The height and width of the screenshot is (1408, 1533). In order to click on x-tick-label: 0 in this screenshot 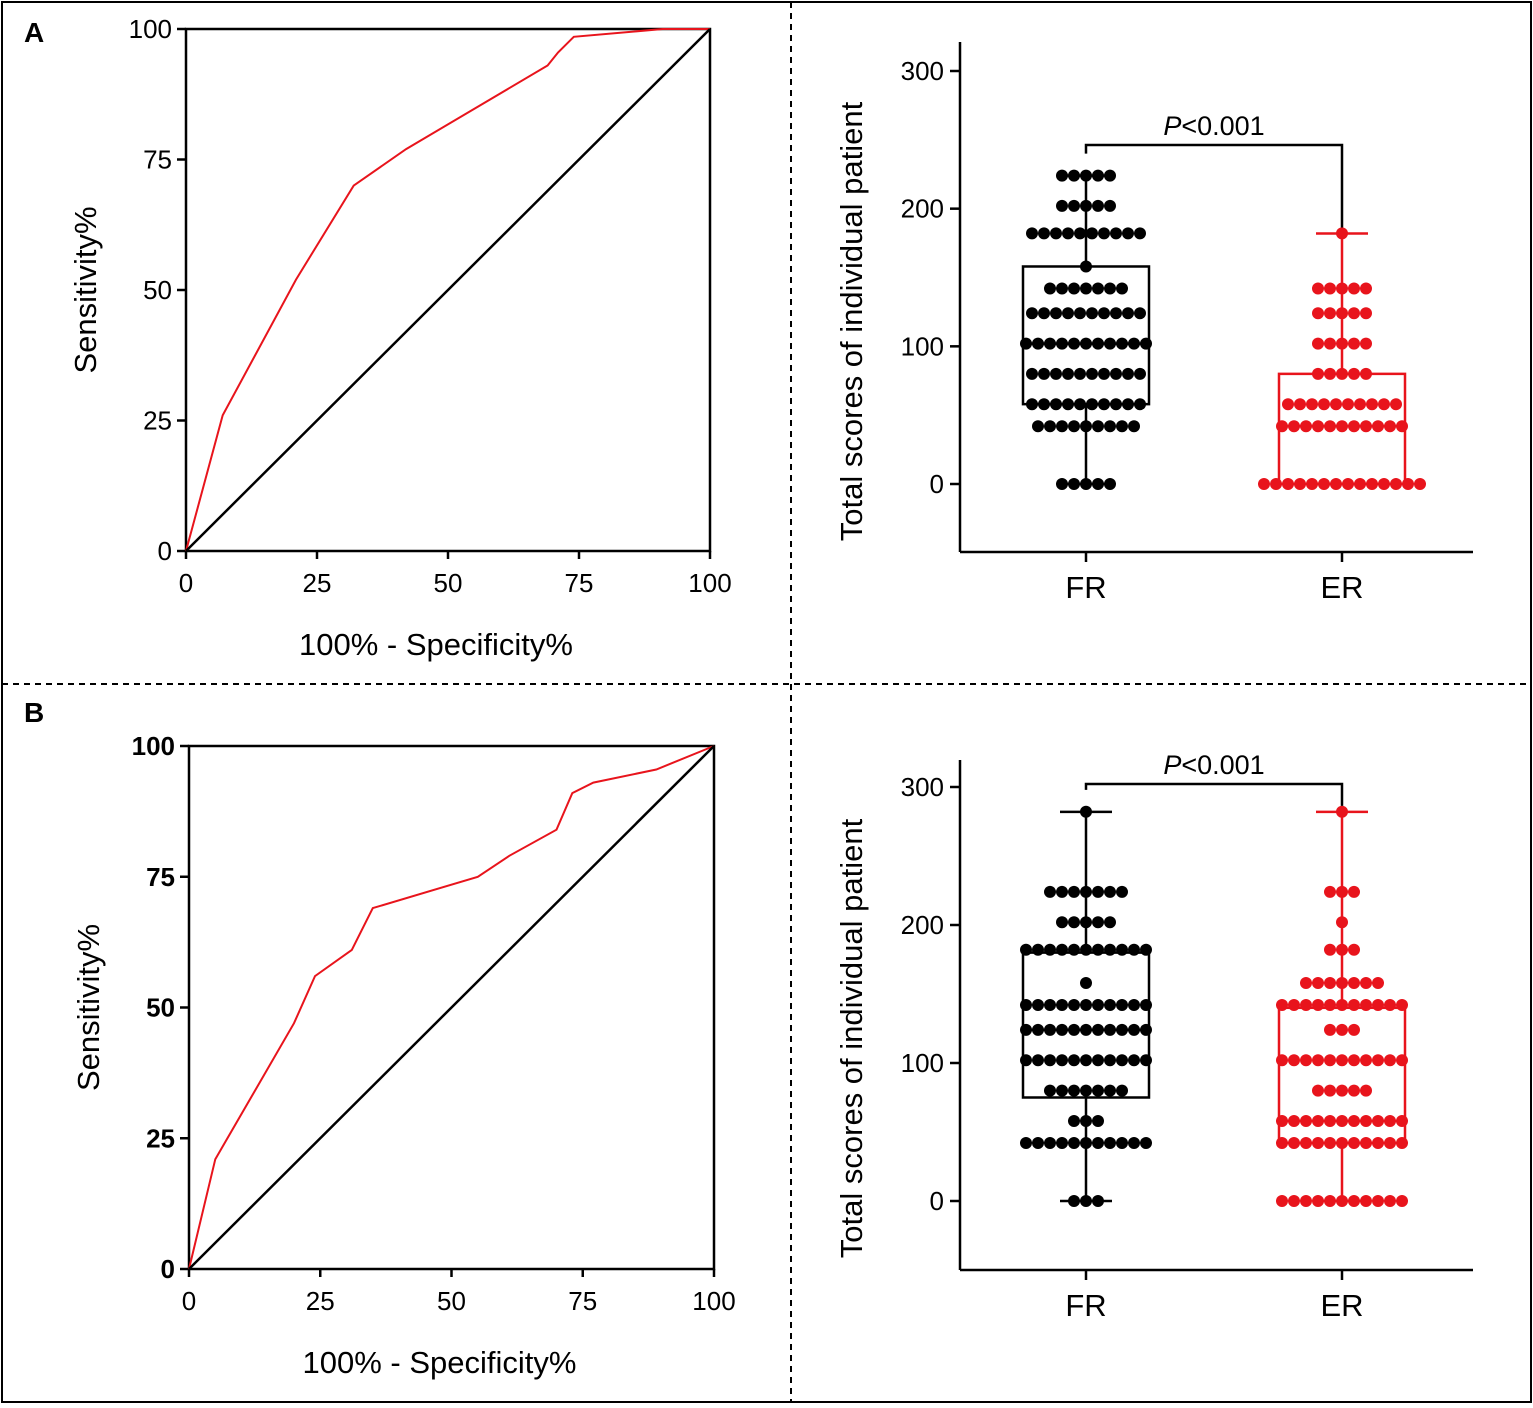, I will do `click(189, 1301)`.